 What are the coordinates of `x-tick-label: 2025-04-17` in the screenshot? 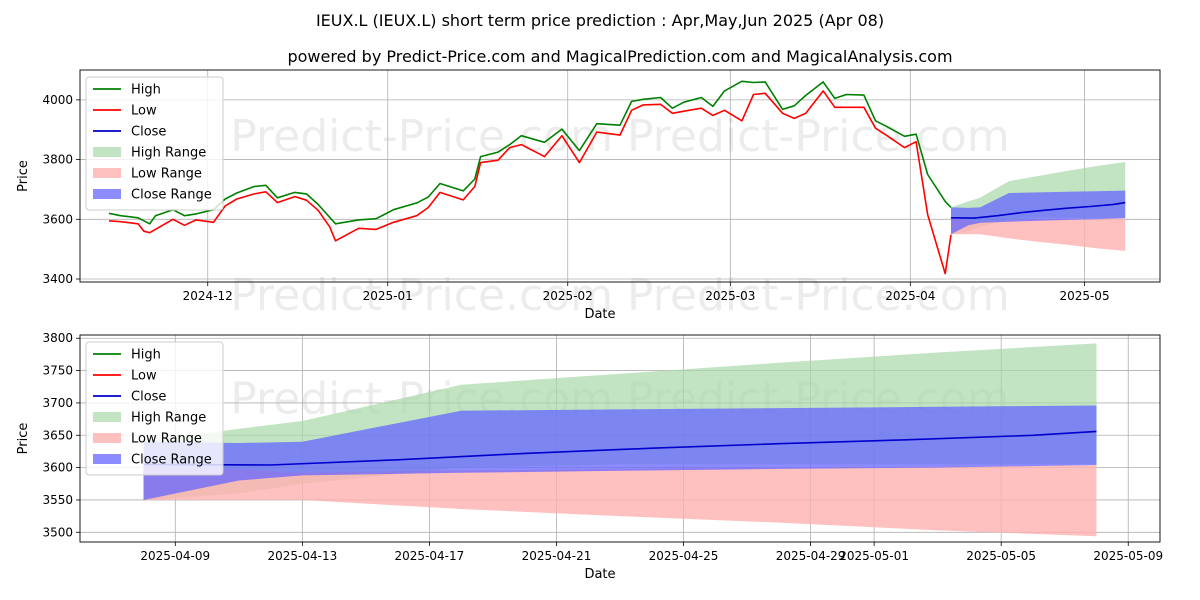 It's located at (430, 556).